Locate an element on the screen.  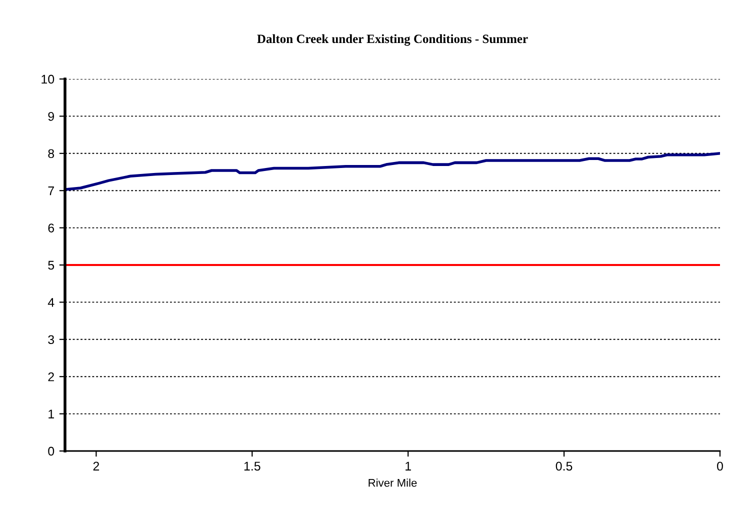
y-tick-label: 2 is located at coordinates (51, 377).